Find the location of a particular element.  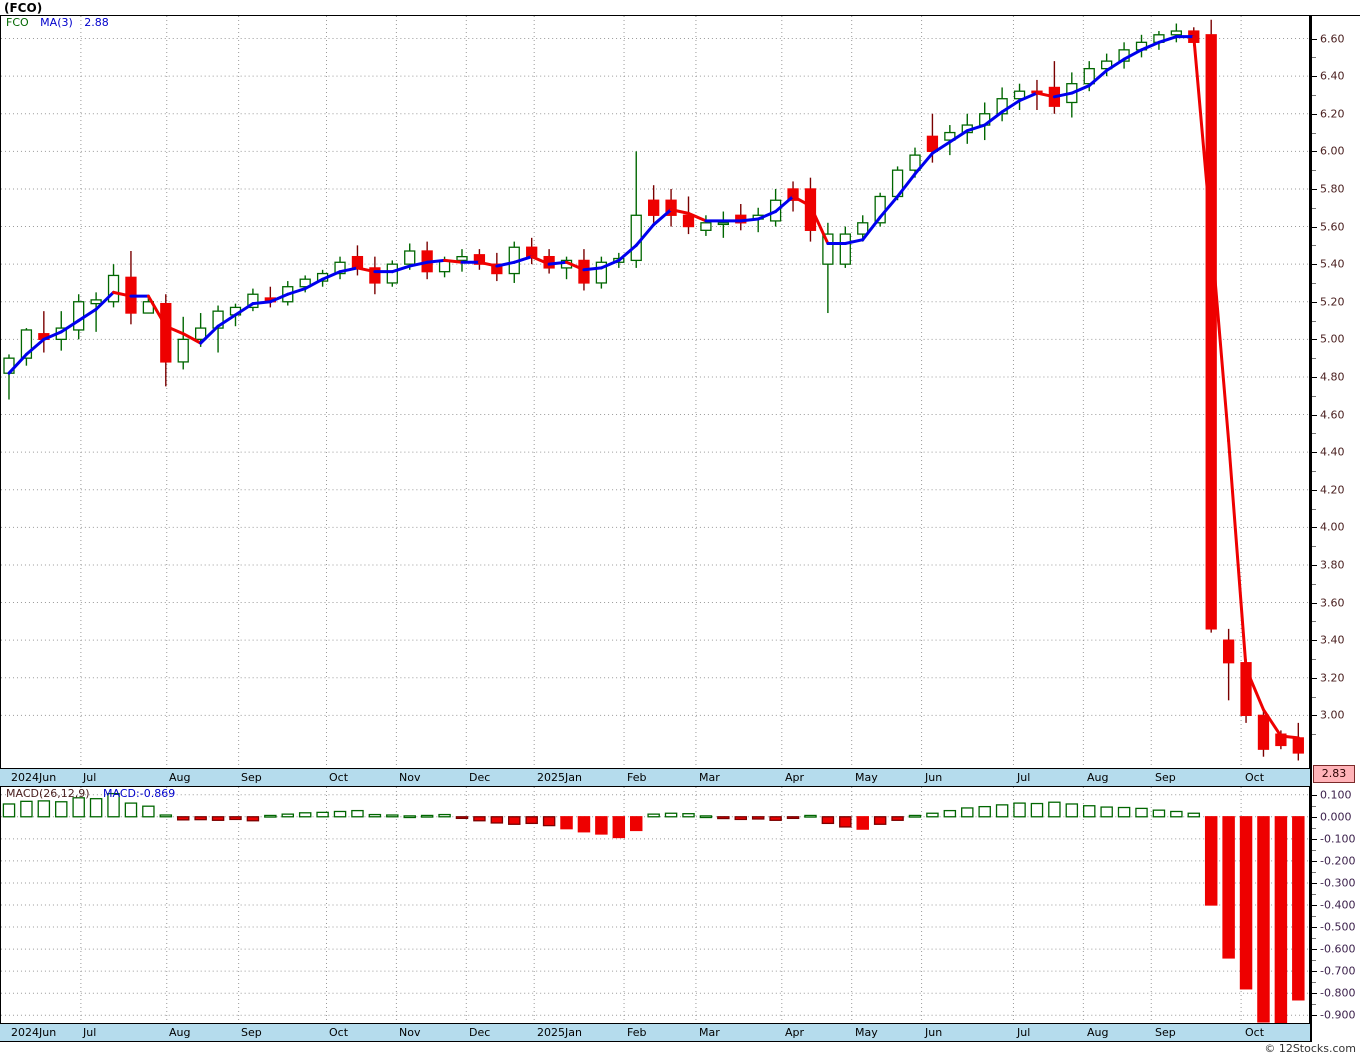

price-axis-tick-label: 4.40 is located at coordinates (1332, 452).